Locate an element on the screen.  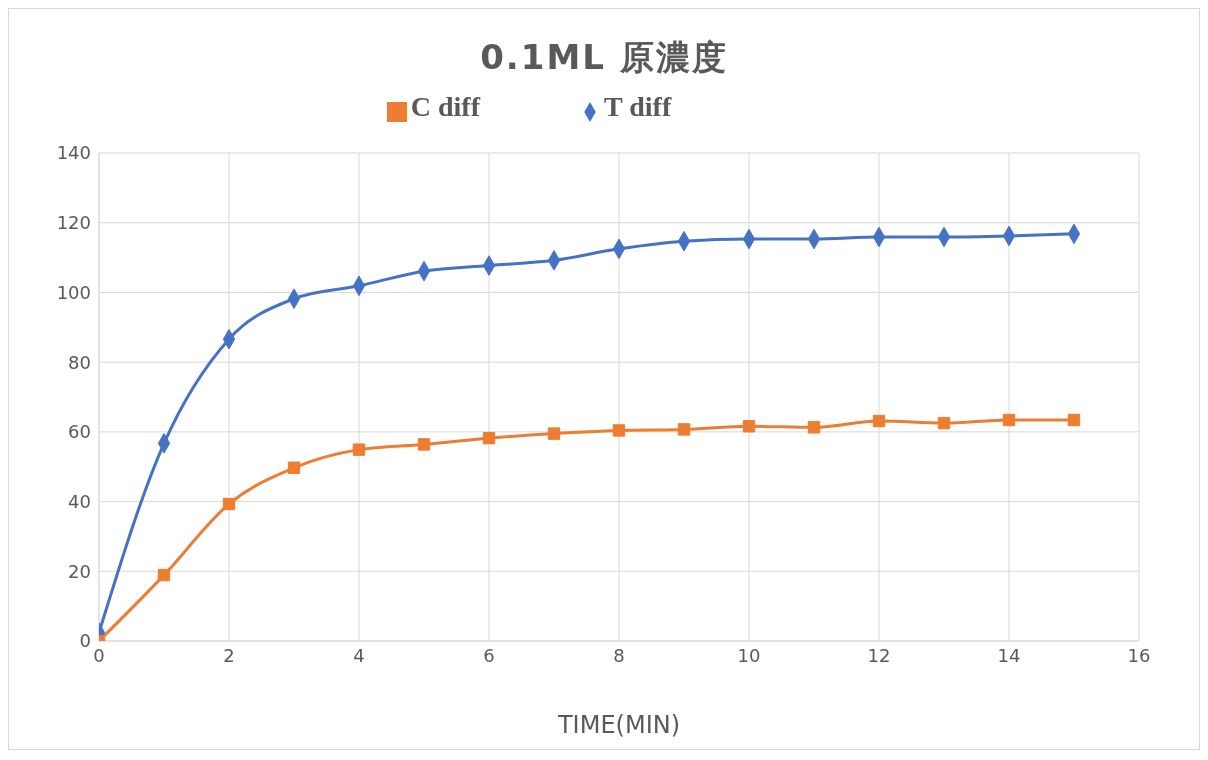
y-tick-label: 120 is located at coordinates (73, 223).